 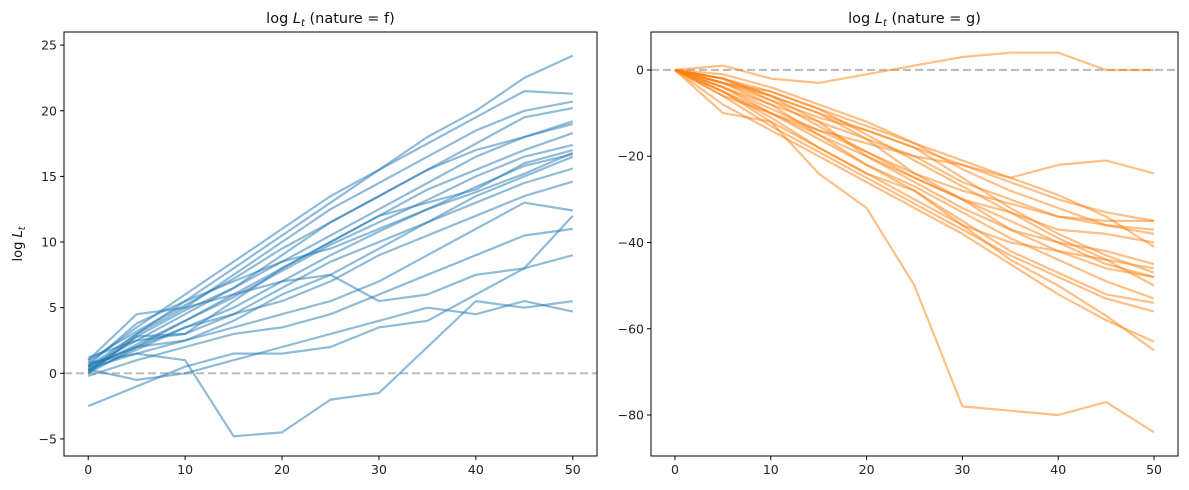 I want to click on y-tick-label: −60, so click(x=631, y=328).